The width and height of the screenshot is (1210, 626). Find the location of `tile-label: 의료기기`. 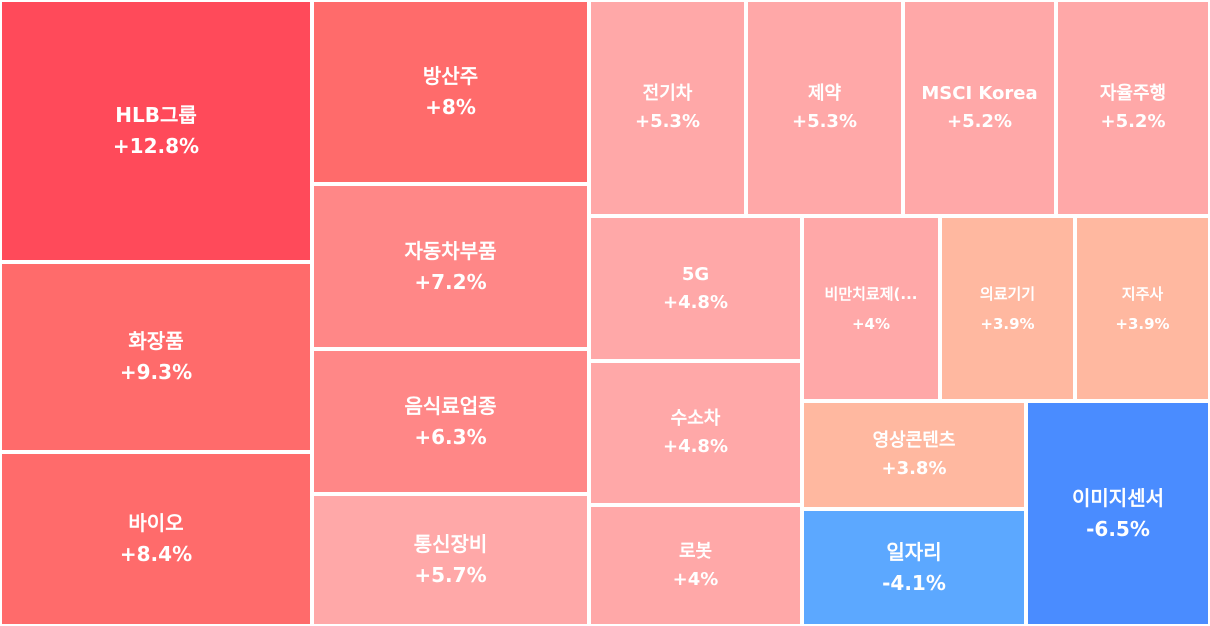

tile-label: 의료기기 is located at coordinates (1007, 293).